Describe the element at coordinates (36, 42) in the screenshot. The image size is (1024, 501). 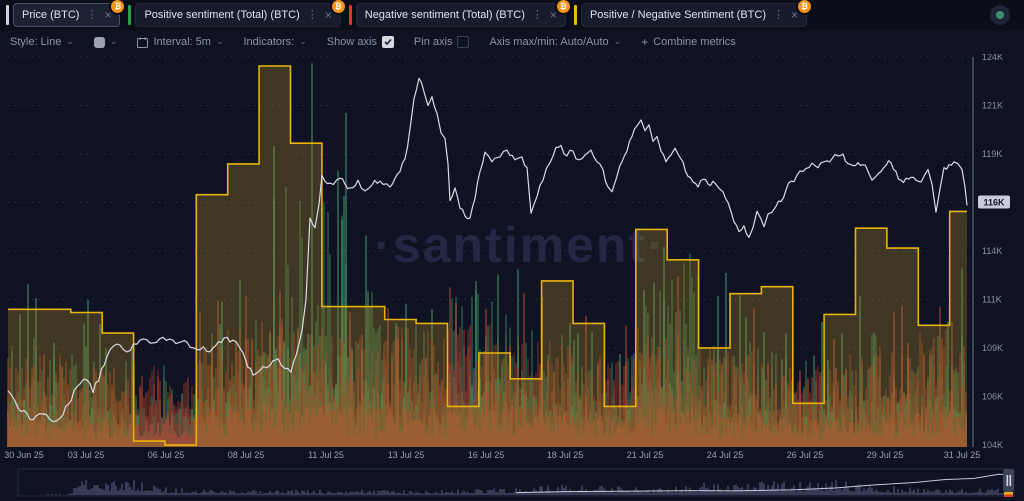
I see `style-label: Style: Line` at that location.